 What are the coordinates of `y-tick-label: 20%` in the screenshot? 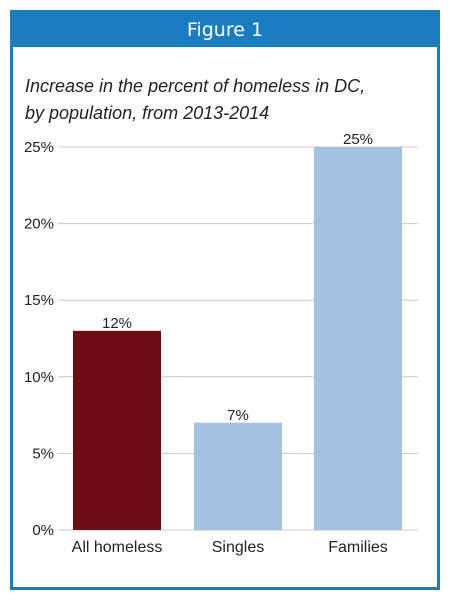 It's located at (39, 224).